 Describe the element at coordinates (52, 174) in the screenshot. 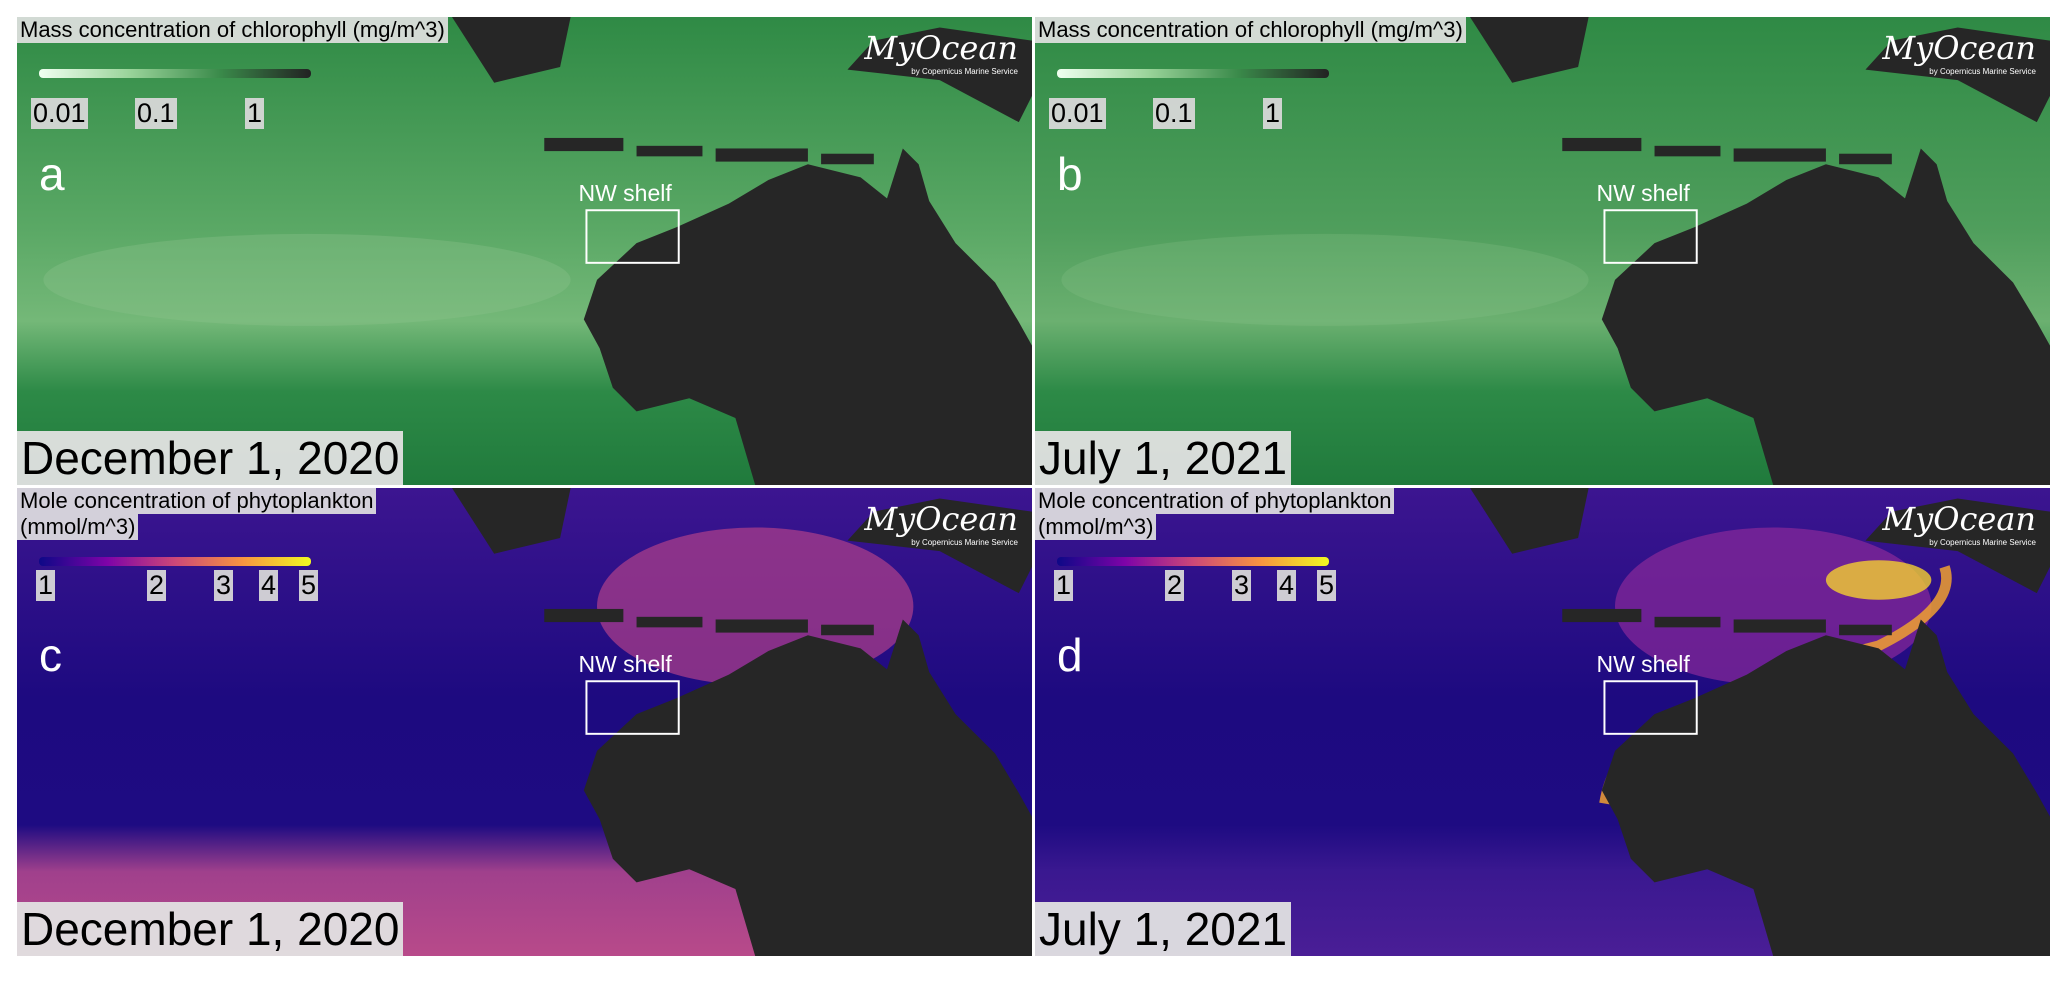

I see `panel-letter: a` at that location.